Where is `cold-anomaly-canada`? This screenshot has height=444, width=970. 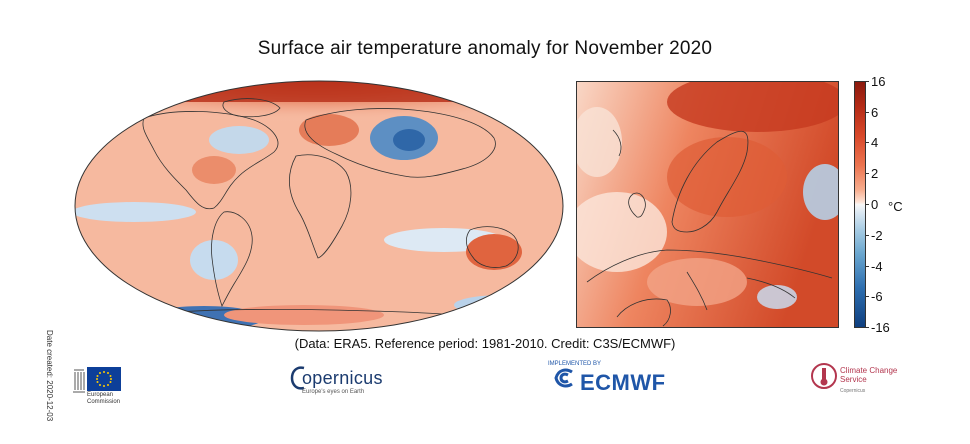 cold-anomaly-canada is located at coordinates (239, 140).